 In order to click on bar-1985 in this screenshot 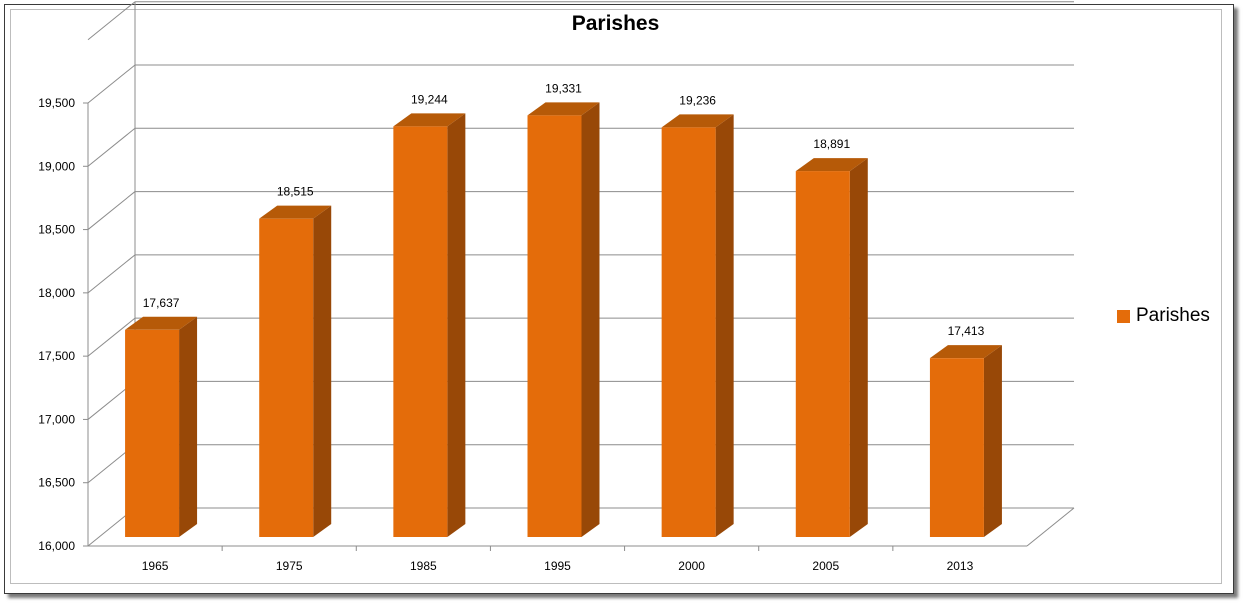, I will do `click(429, 325)`.